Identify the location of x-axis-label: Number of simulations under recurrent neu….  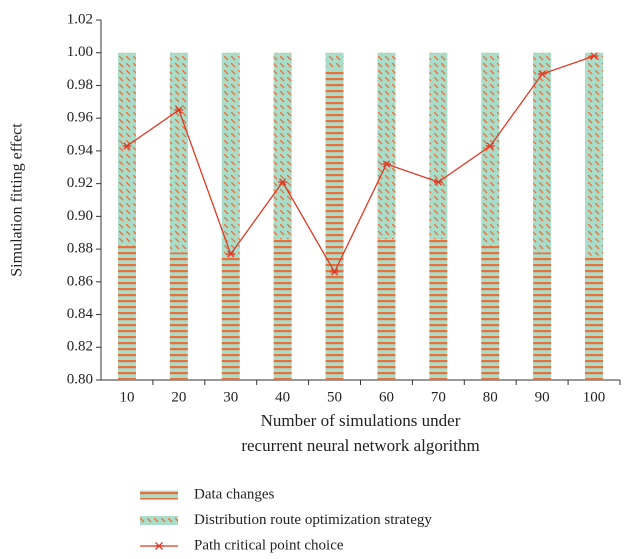
(360, 433).